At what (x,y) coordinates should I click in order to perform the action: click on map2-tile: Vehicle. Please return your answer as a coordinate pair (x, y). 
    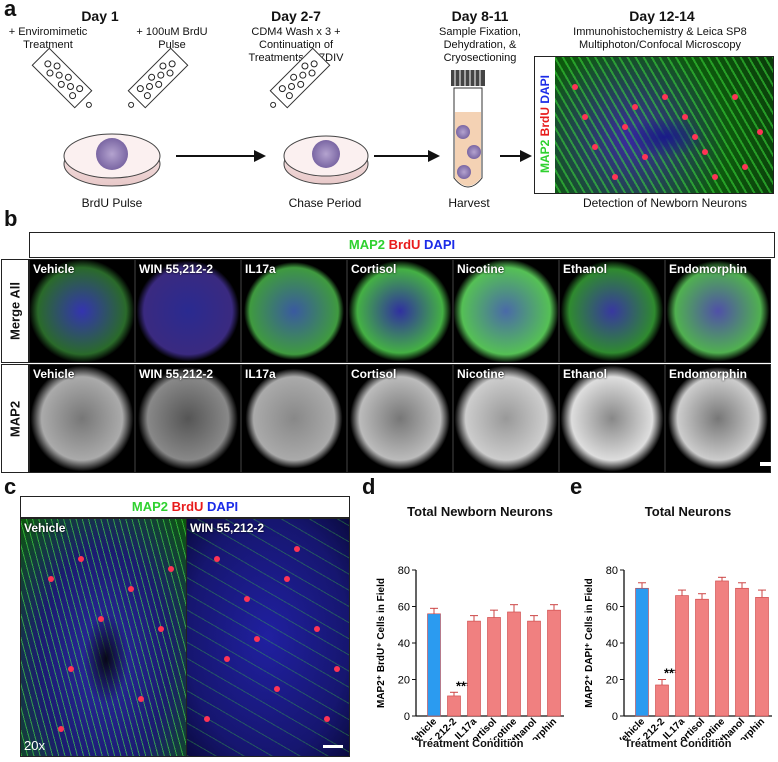
    Looking at the image, I should click on (82, 418).